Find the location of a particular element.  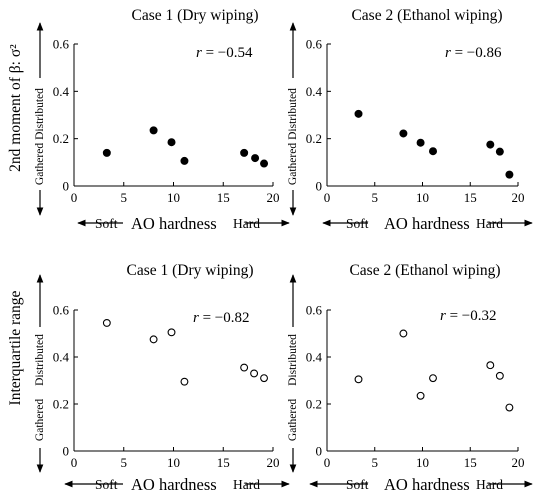

y-side-annotation-bottom-left: Distributed Gathered is located at coordinates (40, 373).